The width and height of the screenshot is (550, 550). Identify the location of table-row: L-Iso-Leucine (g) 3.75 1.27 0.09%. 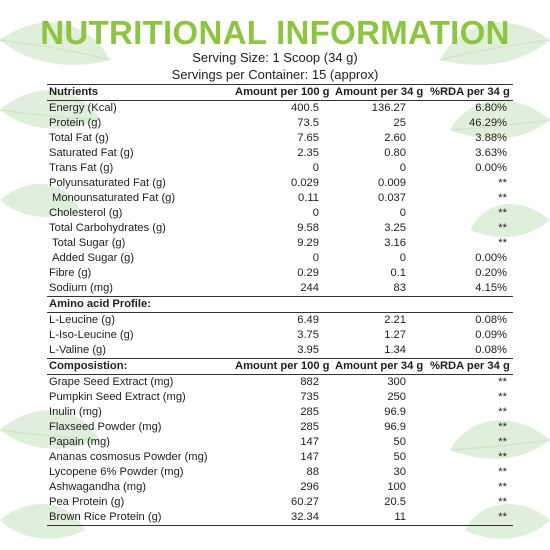
(280, 335).